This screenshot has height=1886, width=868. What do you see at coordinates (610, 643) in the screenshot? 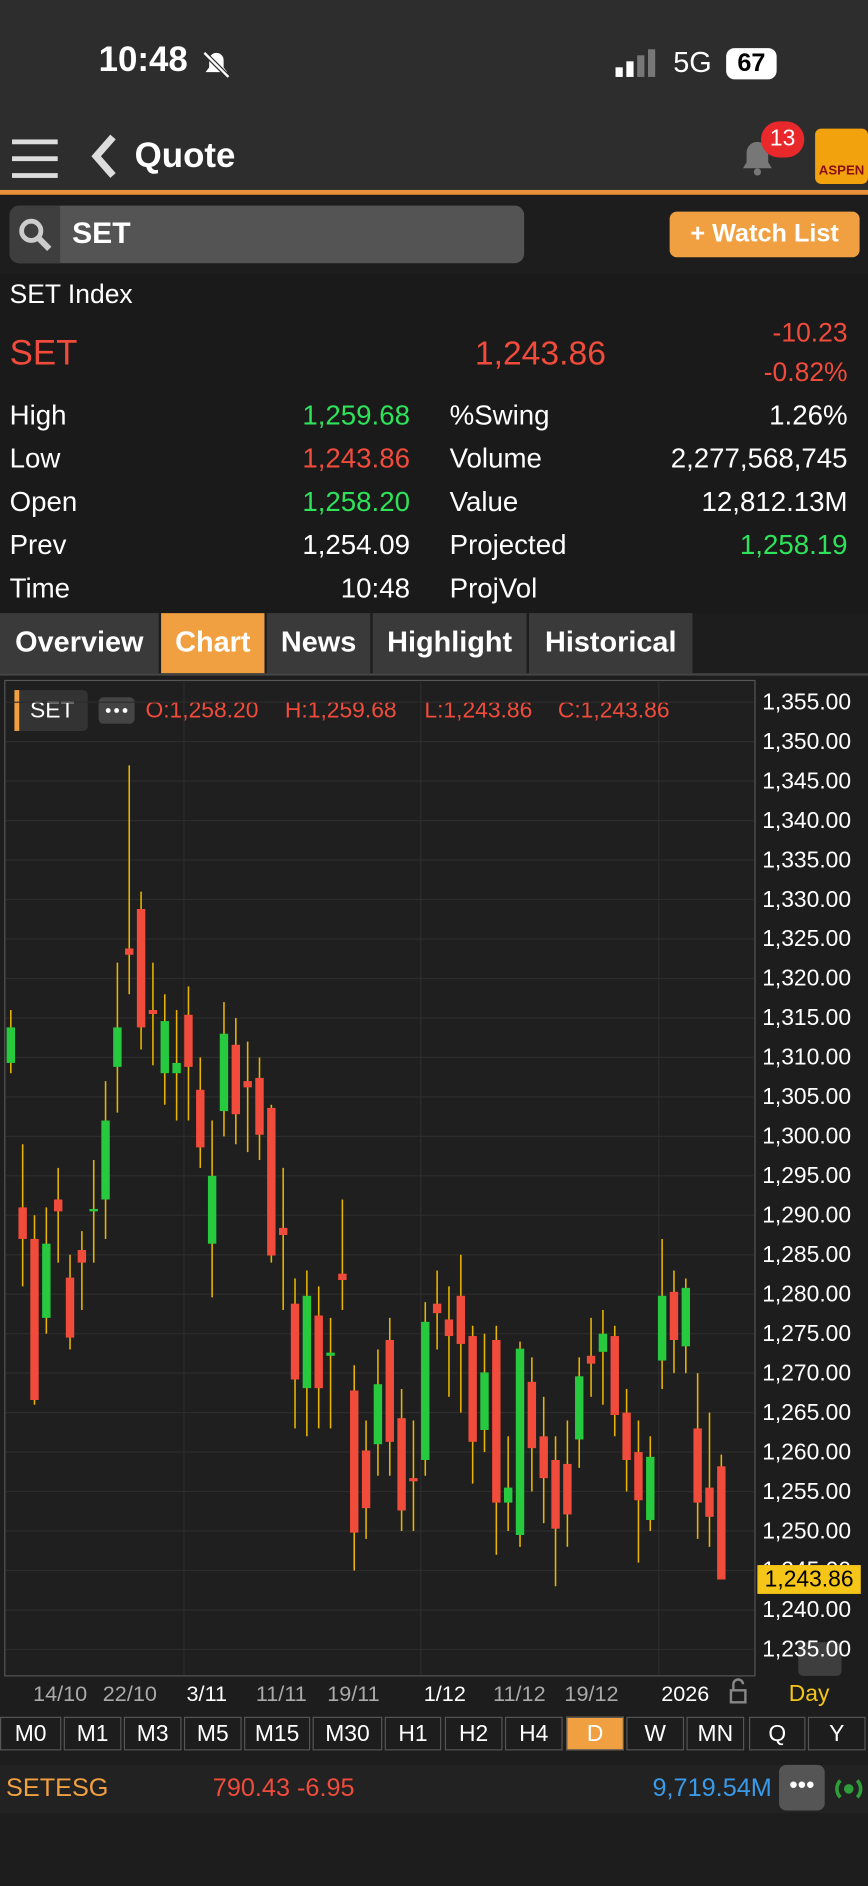
I see `tab: Historical` at bounding box center [610, 643].